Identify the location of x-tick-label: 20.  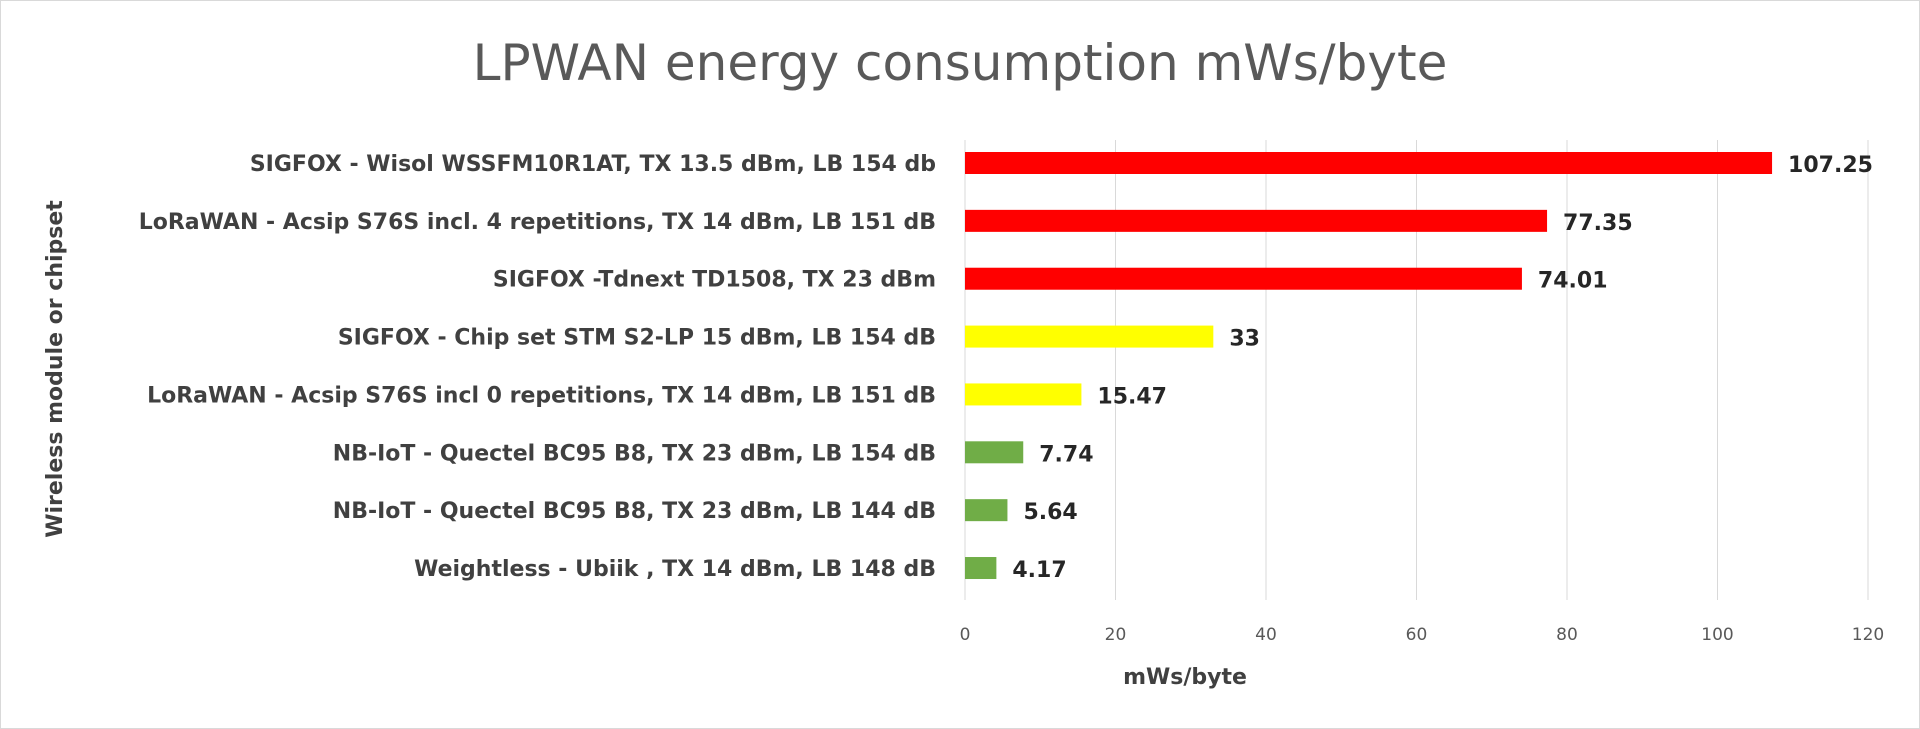
(1116, 635).